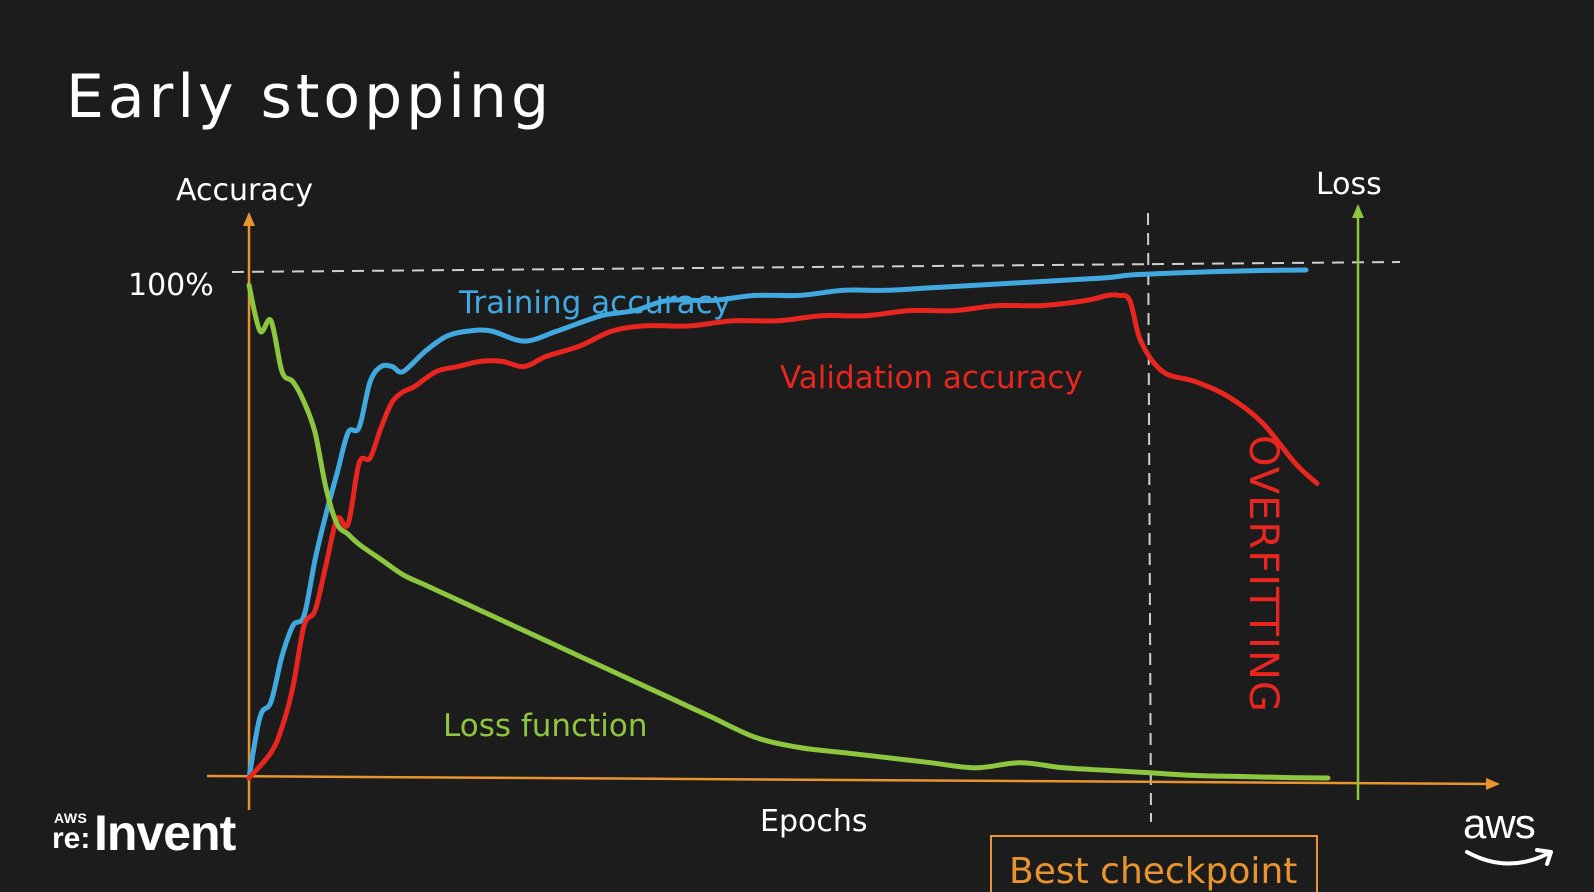 The image size is (1594, 892). What do you see at coordinates (71, 838) in the screenshot?
I see `reinvent-logo-re: re:` at bounding box center [71, 838].